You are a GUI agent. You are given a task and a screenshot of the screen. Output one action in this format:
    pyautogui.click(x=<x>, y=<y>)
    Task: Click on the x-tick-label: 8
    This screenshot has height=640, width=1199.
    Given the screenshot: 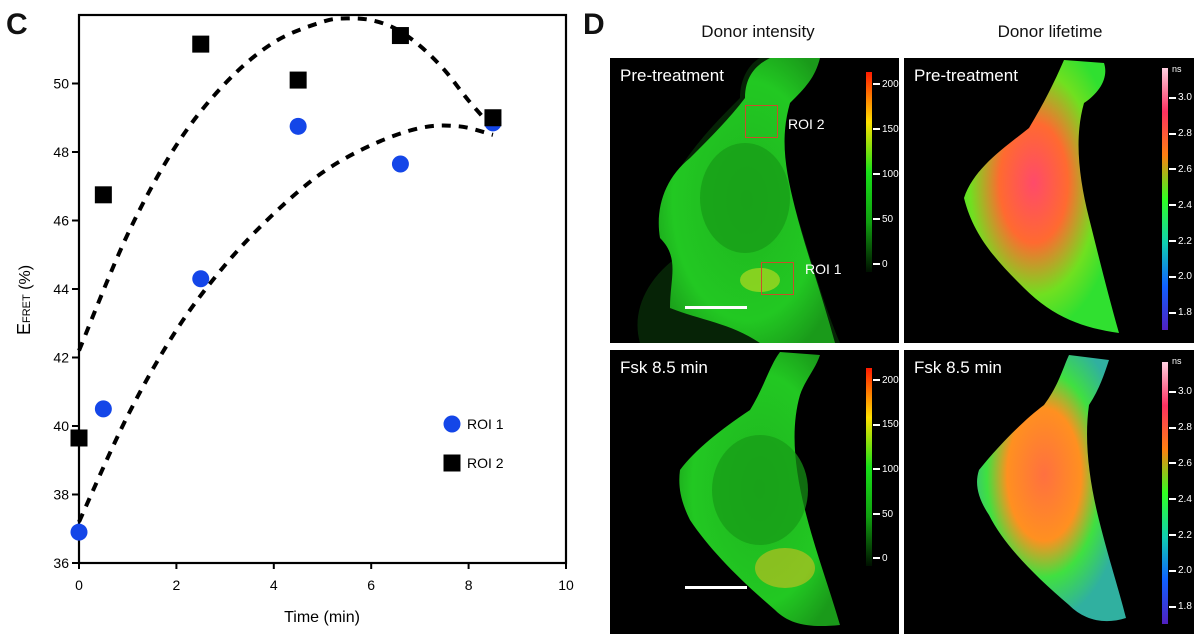 What is the action you would take?
    pyautogui.click(x=469, y=585)
    